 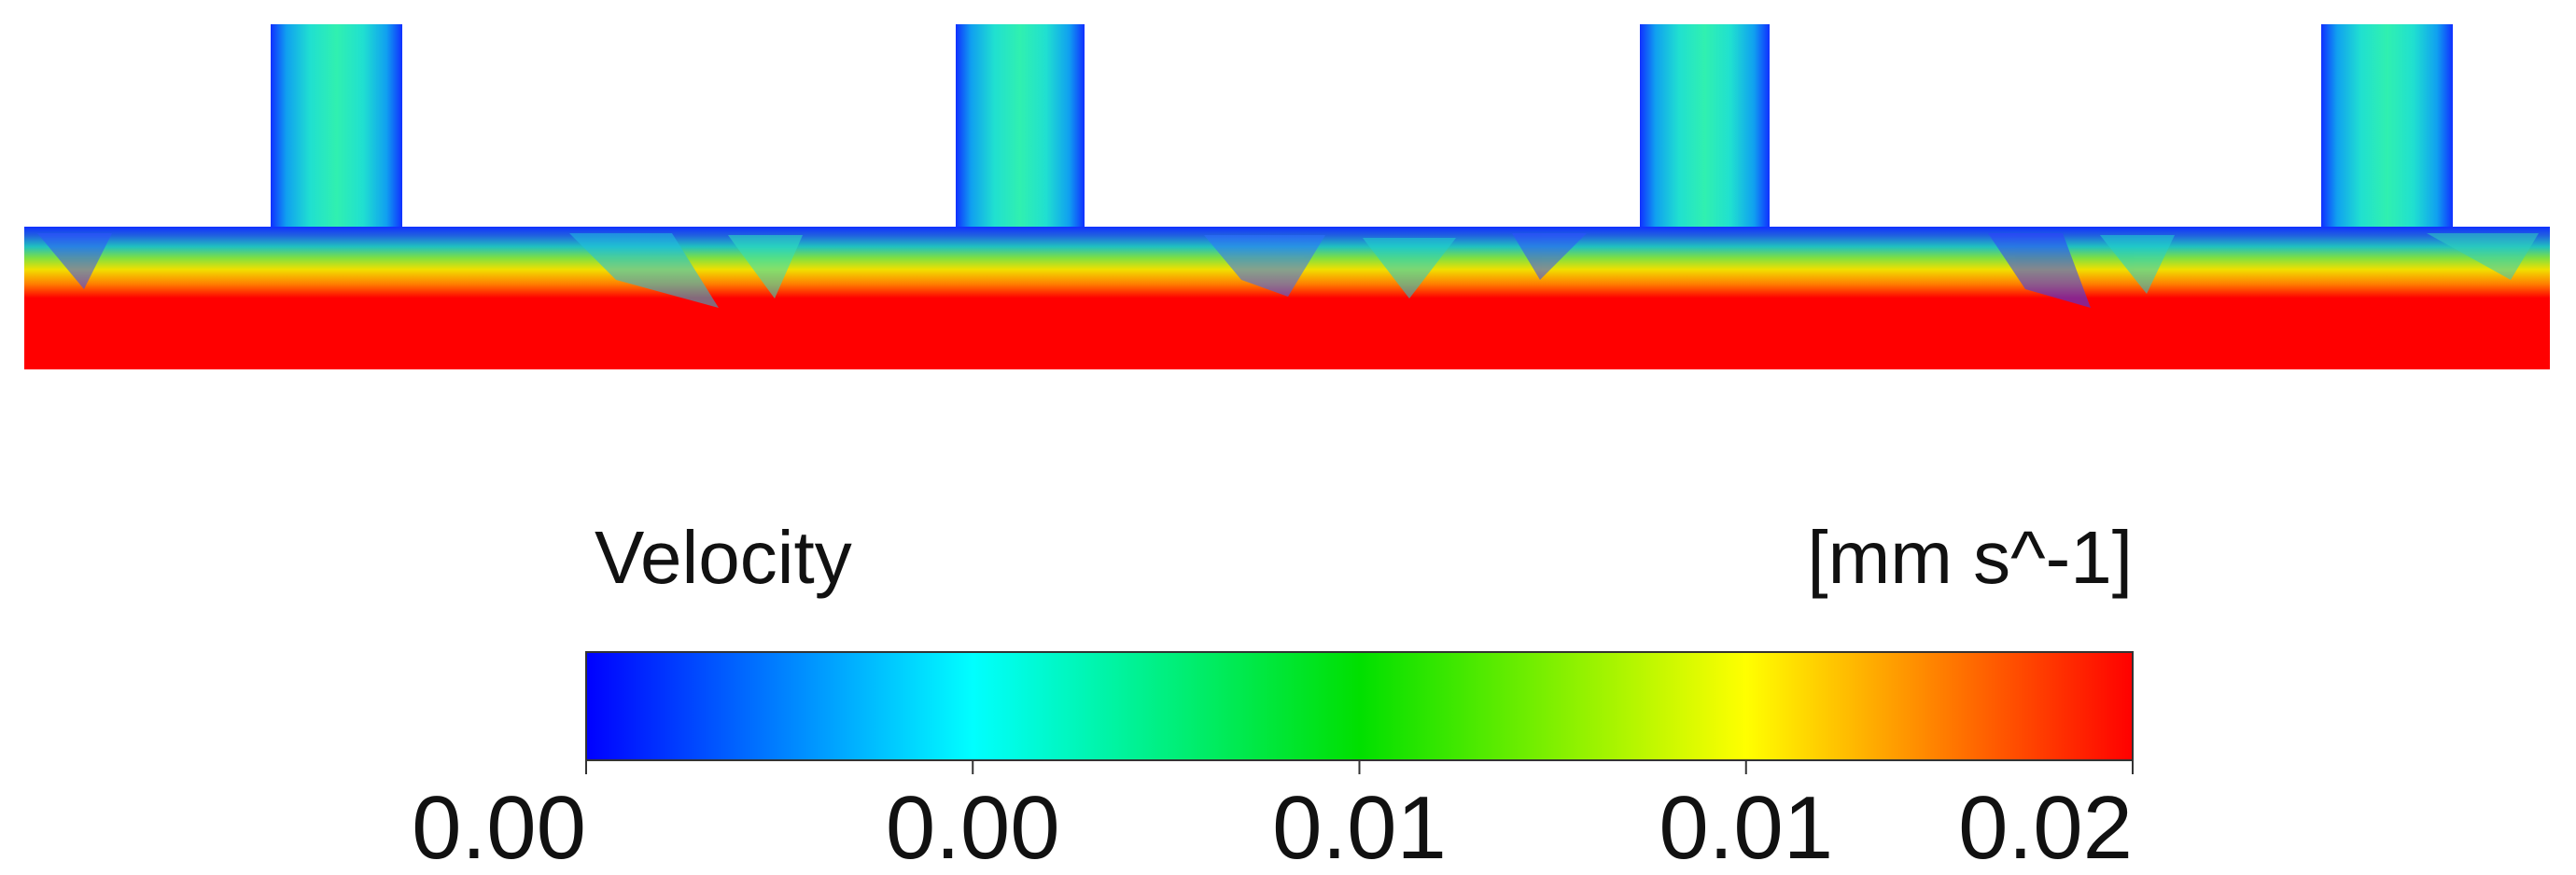 What do you see at coordinates (1970, 557) in the screenshot?
I see `legend-unit: [mm s^-1]` at bounding box center [1970, 557].